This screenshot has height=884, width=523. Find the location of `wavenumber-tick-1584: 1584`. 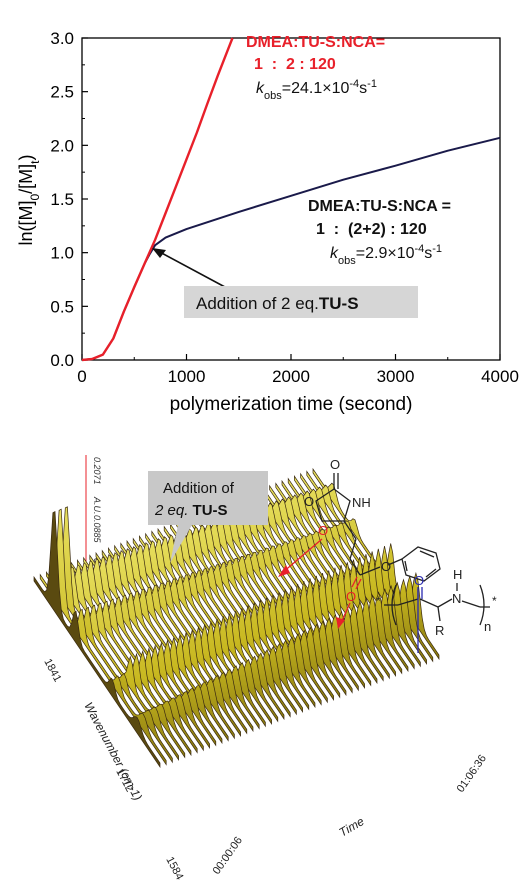

wavenumber-tick-1584: 1584 is located at coordinates (174, 868).